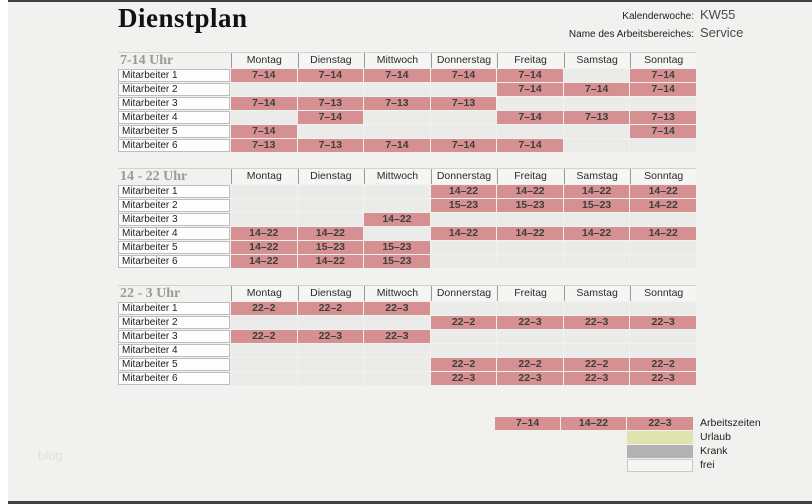  What do you see at coordinates (660, 437) in the screenshot?
I see `legend-swatch-urlaub` at bounding box center [660, 437].